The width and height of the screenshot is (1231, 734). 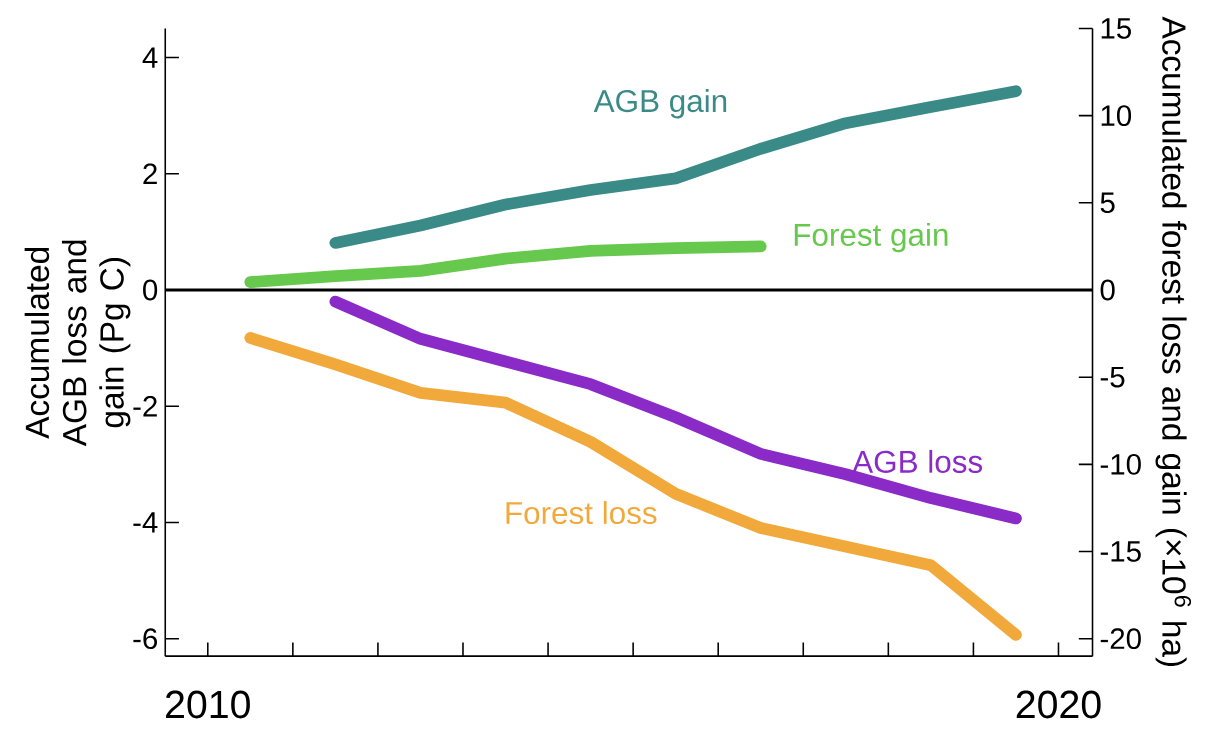 What do you see at coordinates (581, 513) in the screenshot?
I see `series-label: Forest loss` at bounding box center [581, 513].